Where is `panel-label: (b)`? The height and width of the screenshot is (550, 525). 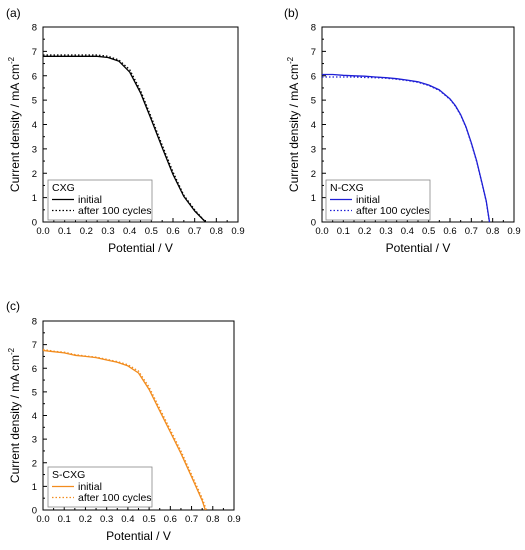 panel-label: (b) is located at coordinates (291, 13).